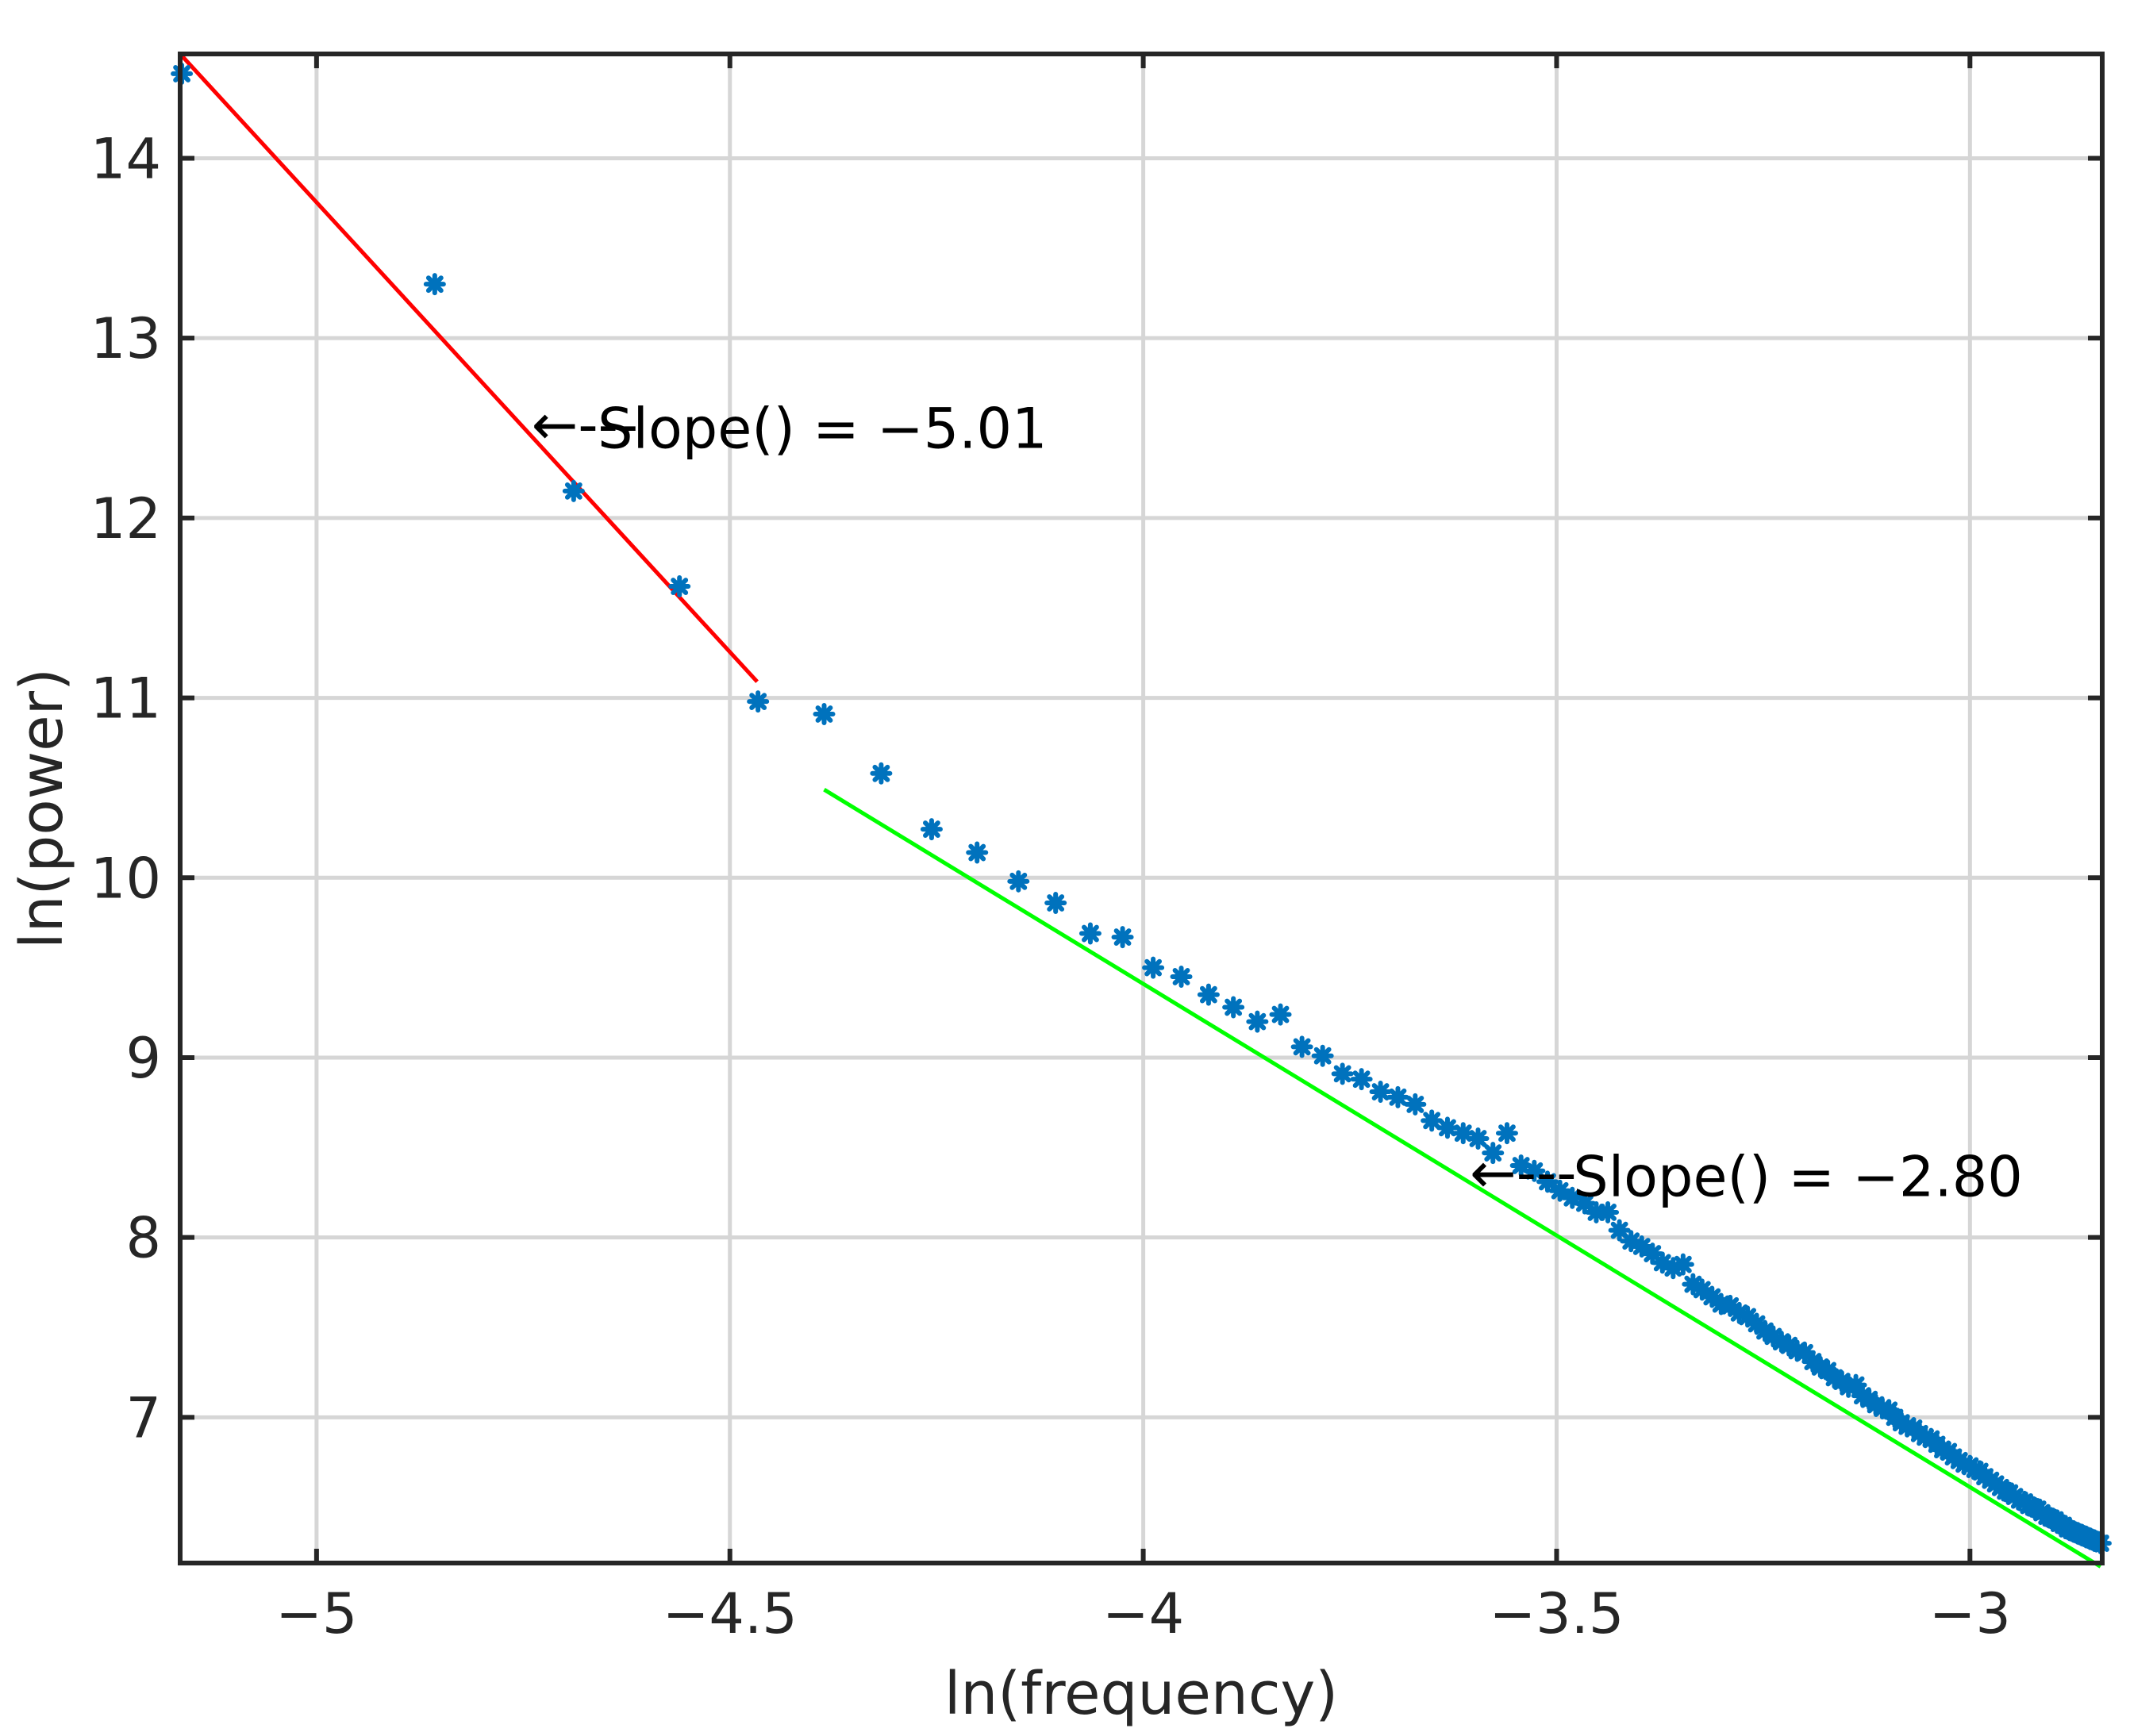 The image size is (2130, 1736). Describe the element at coordinates (1141, 1694) in the screenshot. I see `x-axis-label: ln(frequency)` at that location.